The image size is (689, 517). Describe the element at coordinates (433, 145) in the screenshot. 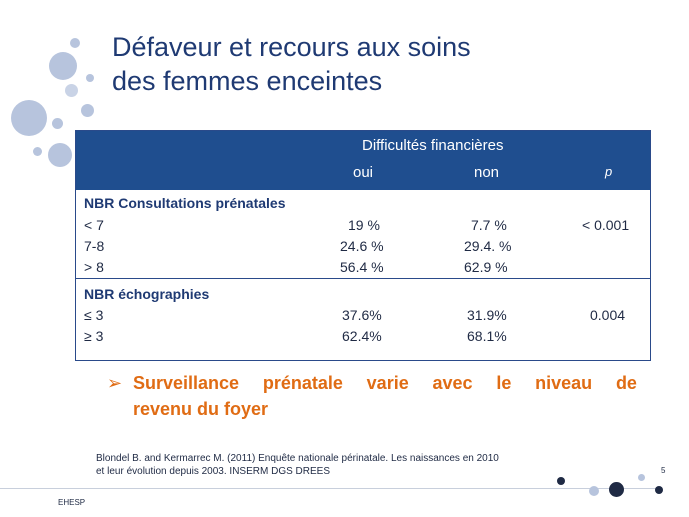

I see `group-header: Difficultés financières` at that location.